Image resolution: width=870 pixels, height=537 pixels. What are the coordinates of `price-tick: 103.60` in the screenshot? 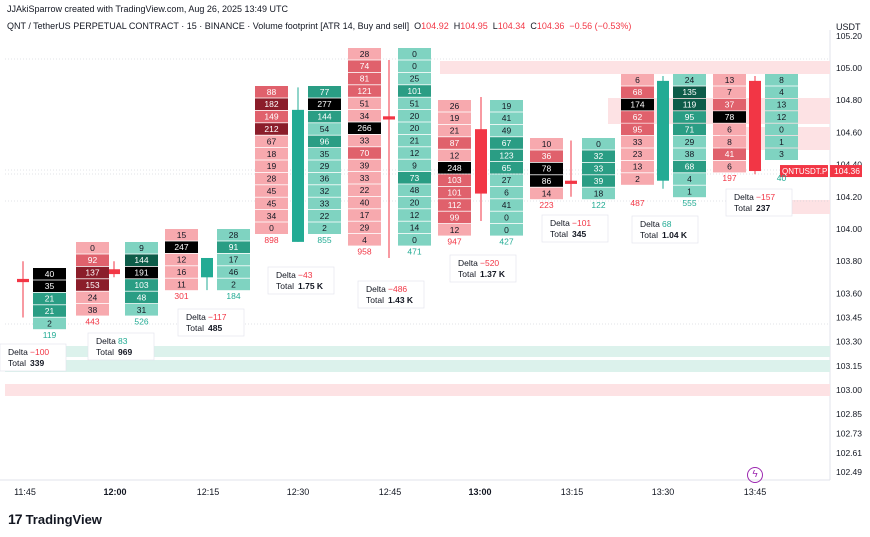 It's located at (849, 293).